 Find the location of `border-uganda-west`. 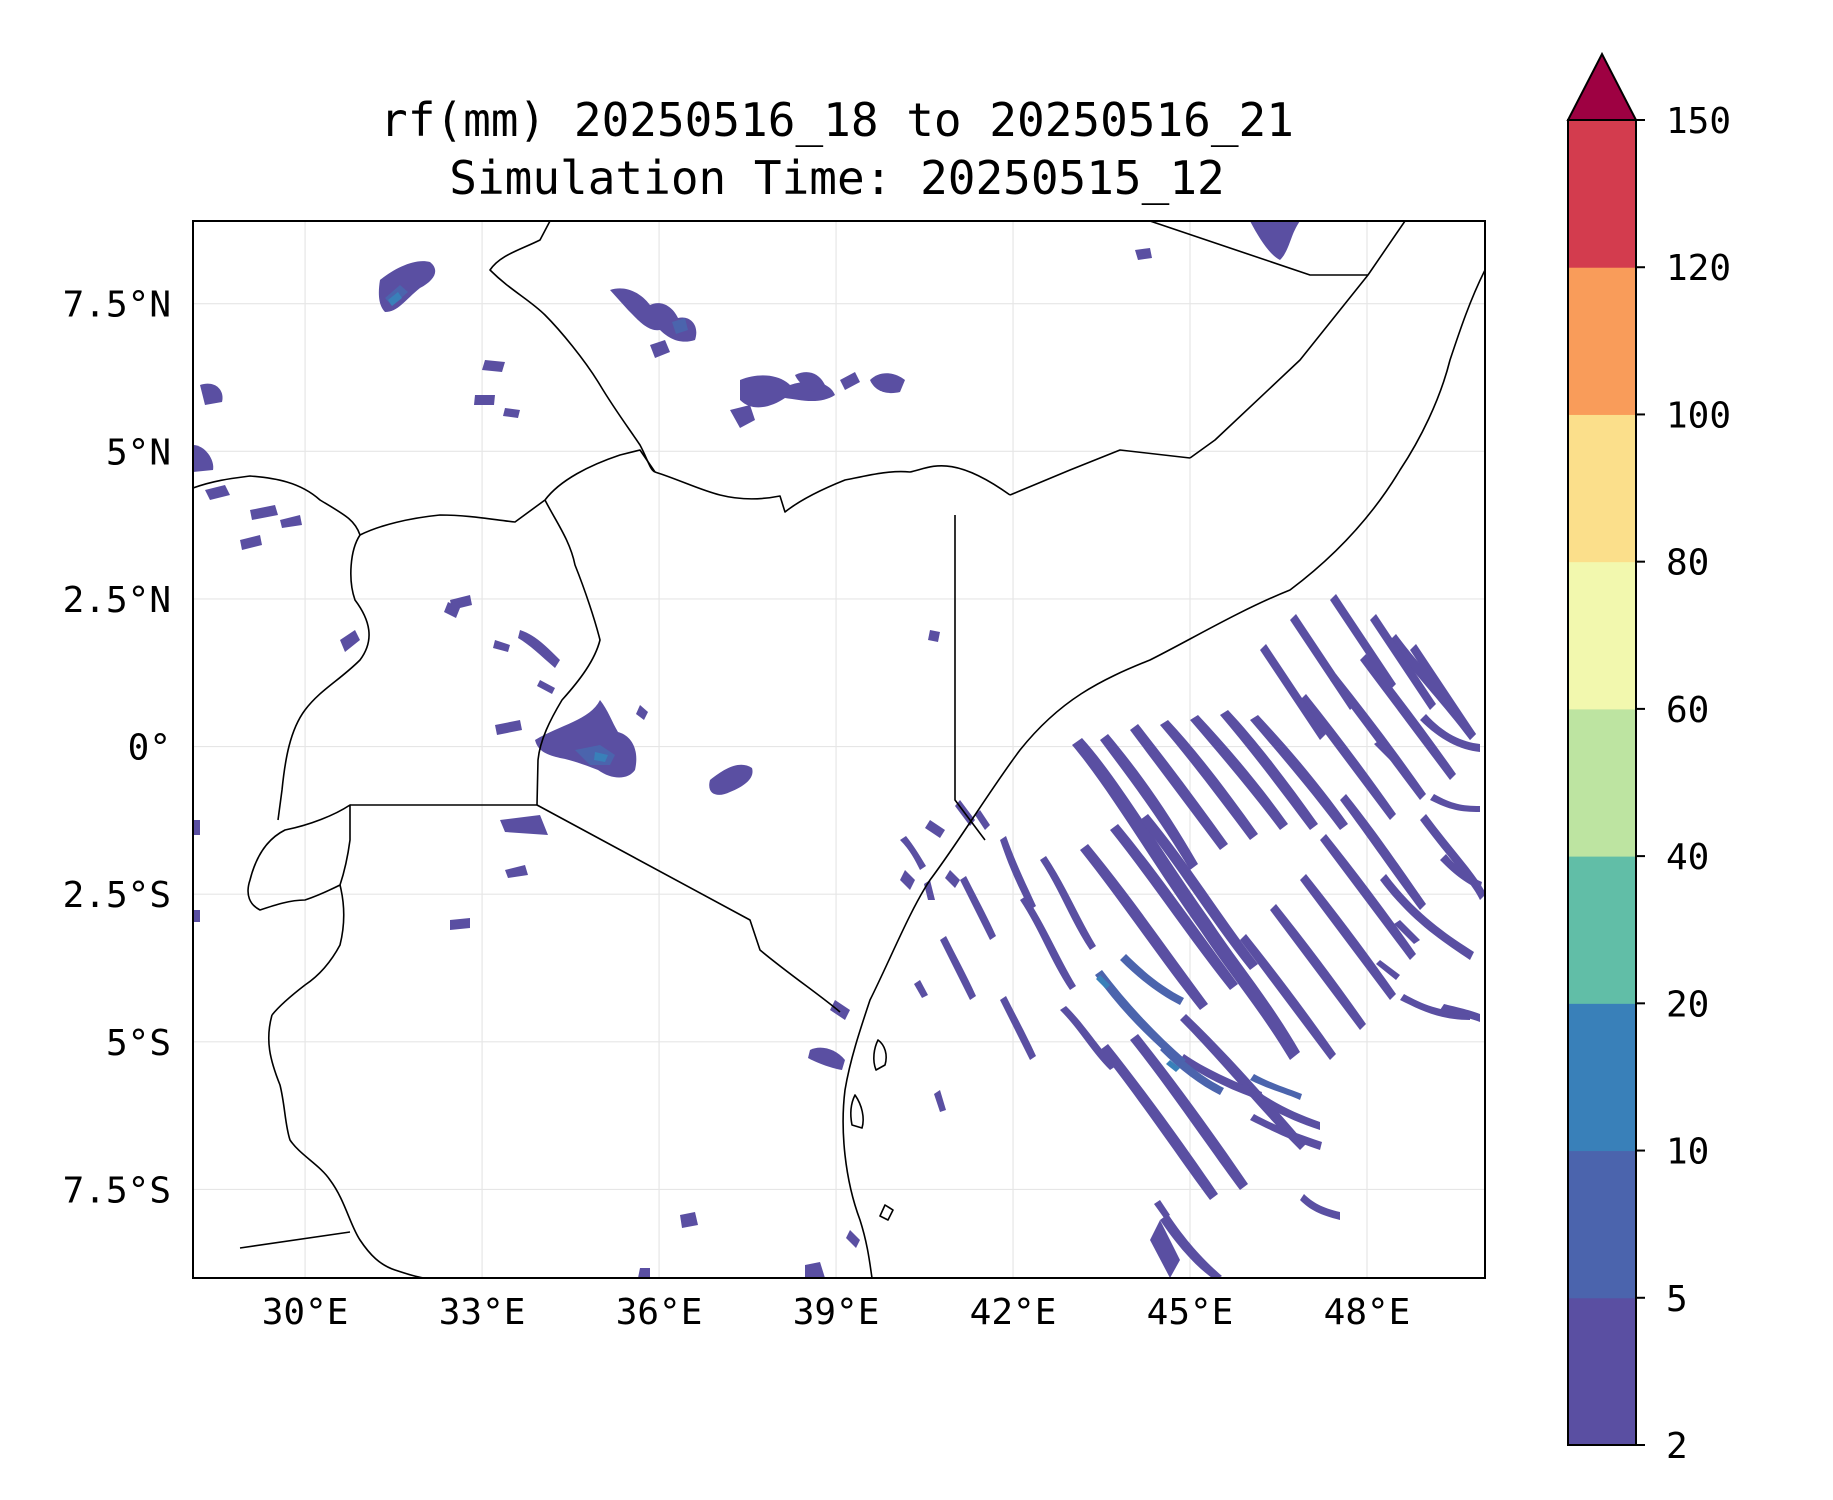

border-uganda-west is located at coordinates (323, 677).